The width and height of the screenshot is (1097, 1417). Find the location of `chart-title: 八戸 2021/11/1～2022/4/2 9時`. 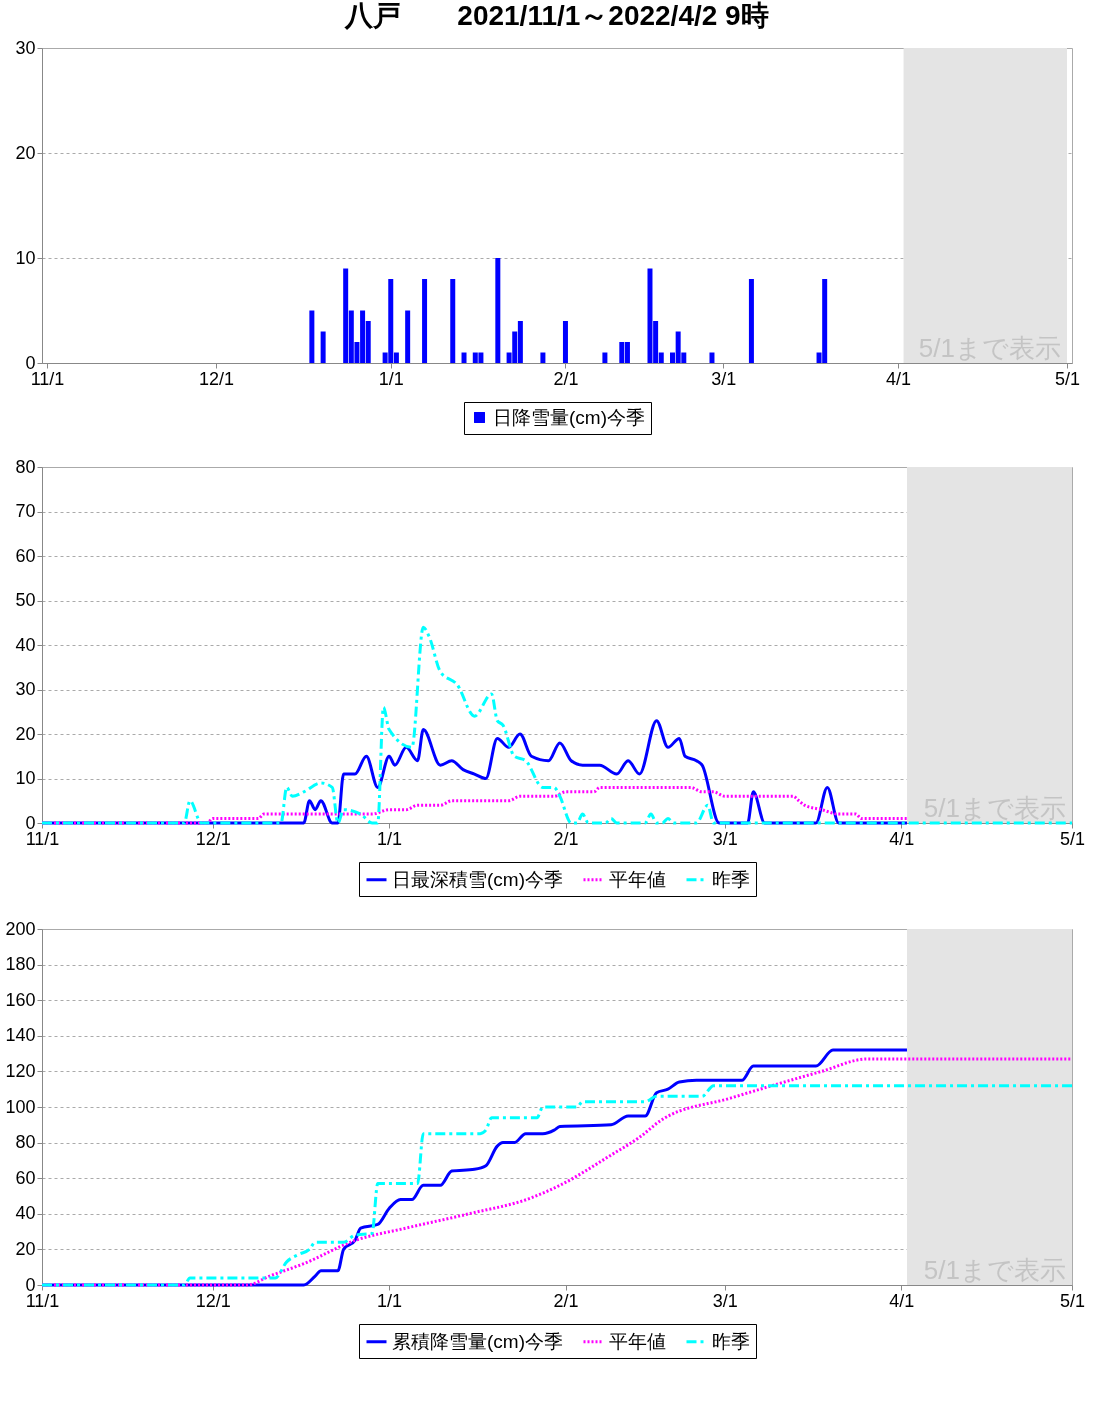

chart-title: 八戸 2021/11/1～2022/4/2 9時 is located at coordinates (556, 15).